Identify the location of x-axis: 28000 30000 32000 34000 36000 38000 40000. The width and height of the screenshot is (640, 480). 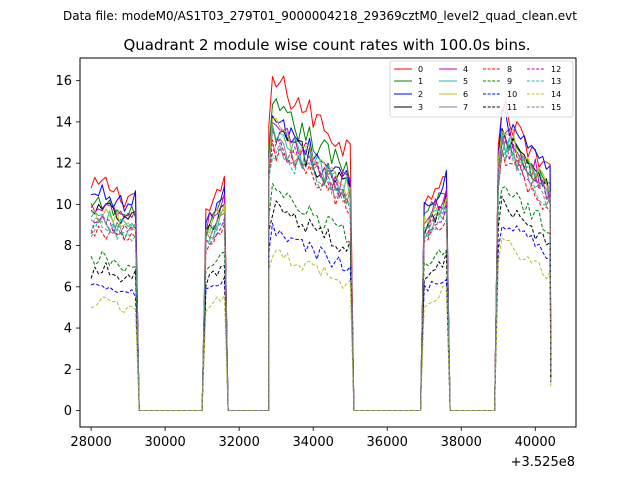
(313, 438).